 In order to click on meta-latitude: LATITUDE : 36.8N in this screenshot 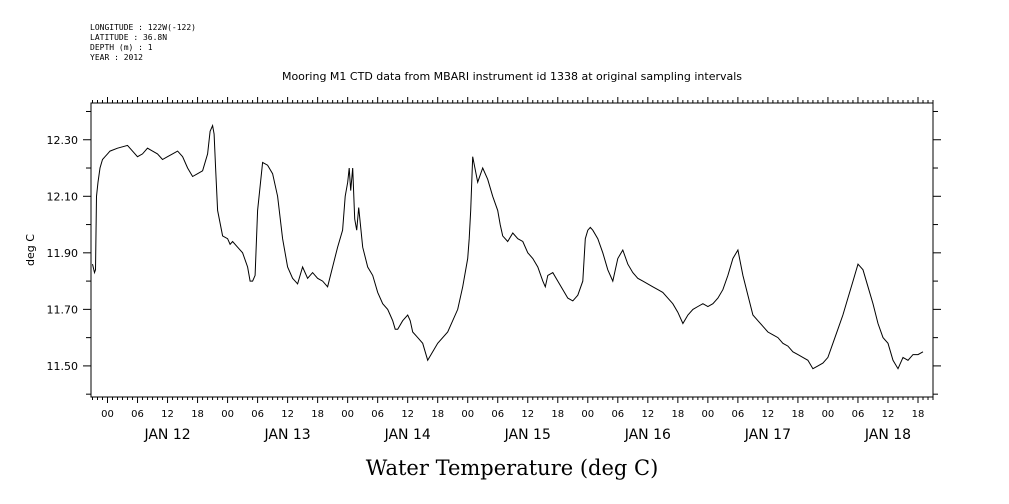, I will do `click(128, 37)`.